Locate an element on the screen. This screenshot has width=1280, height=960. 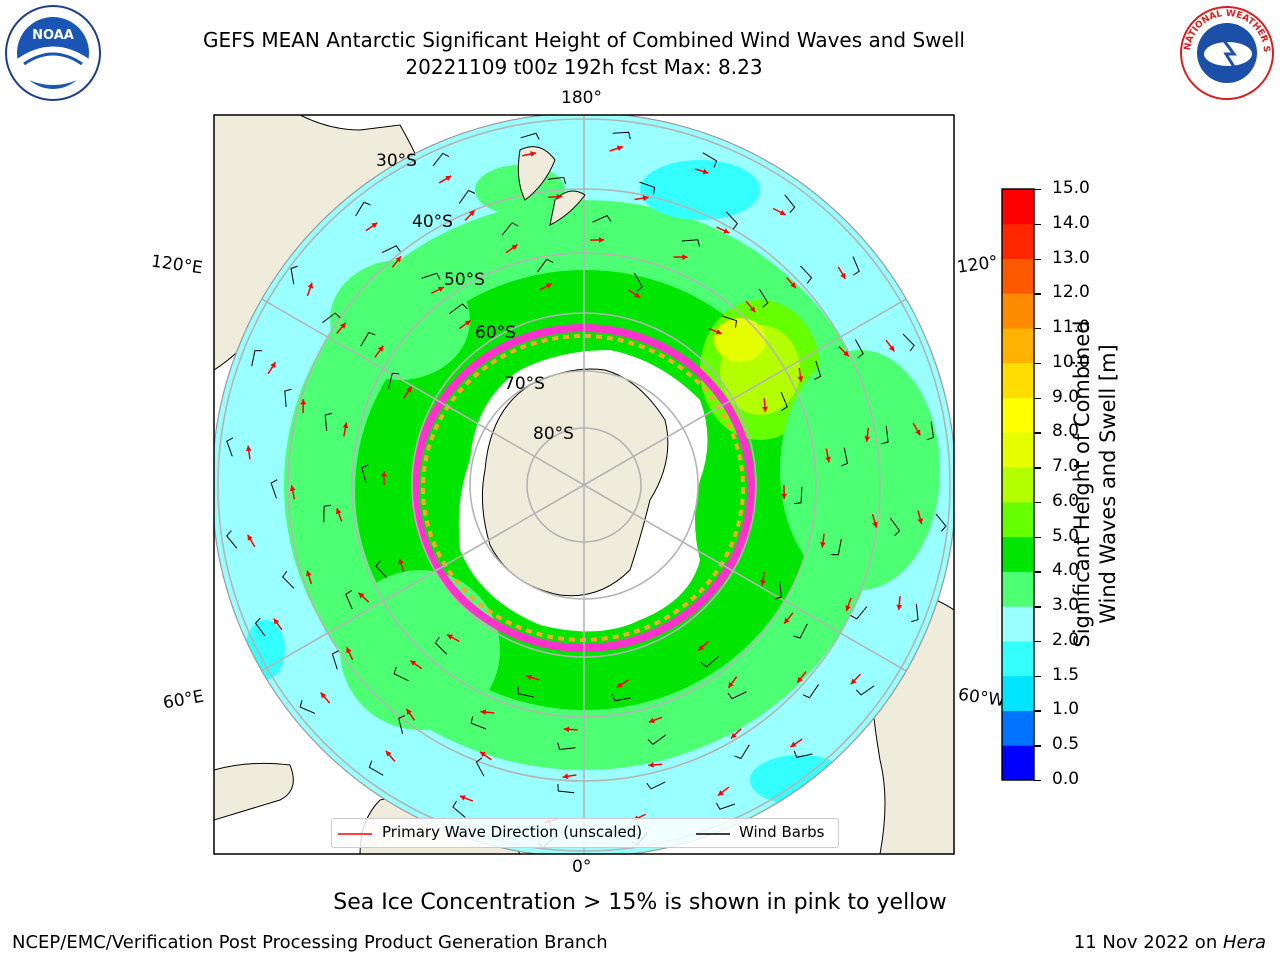
colorbar-tick-label: 0.5 is located at coordinates (1066, 744).